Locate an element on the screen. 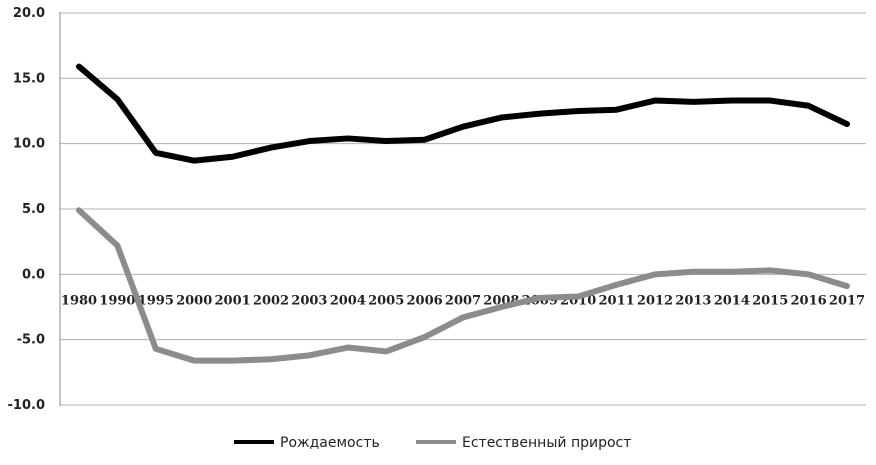  x-tick-label: 2011 is located at coordinates (617, 300).